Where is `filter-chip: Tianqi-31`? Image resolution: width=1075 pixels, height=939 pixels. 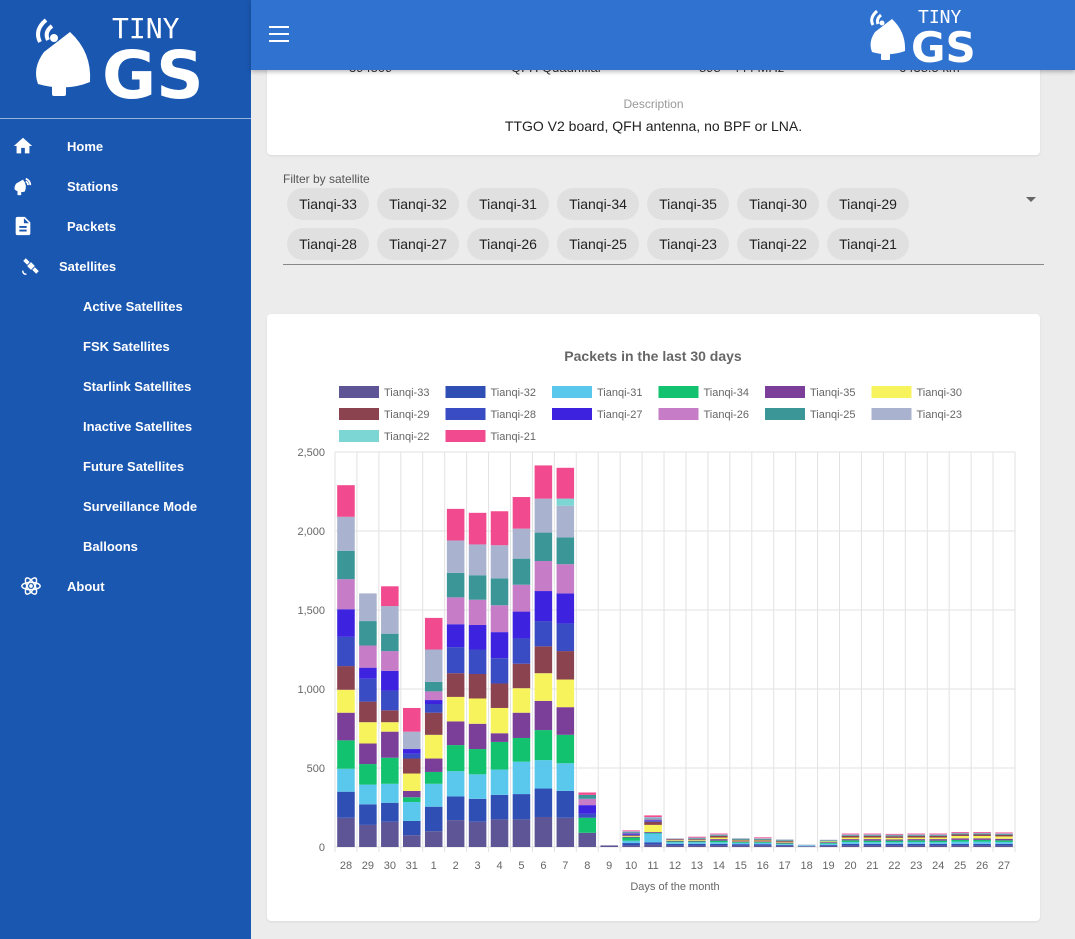
filter-chip: Tianqi-31 is located at coordinates (508, 204).